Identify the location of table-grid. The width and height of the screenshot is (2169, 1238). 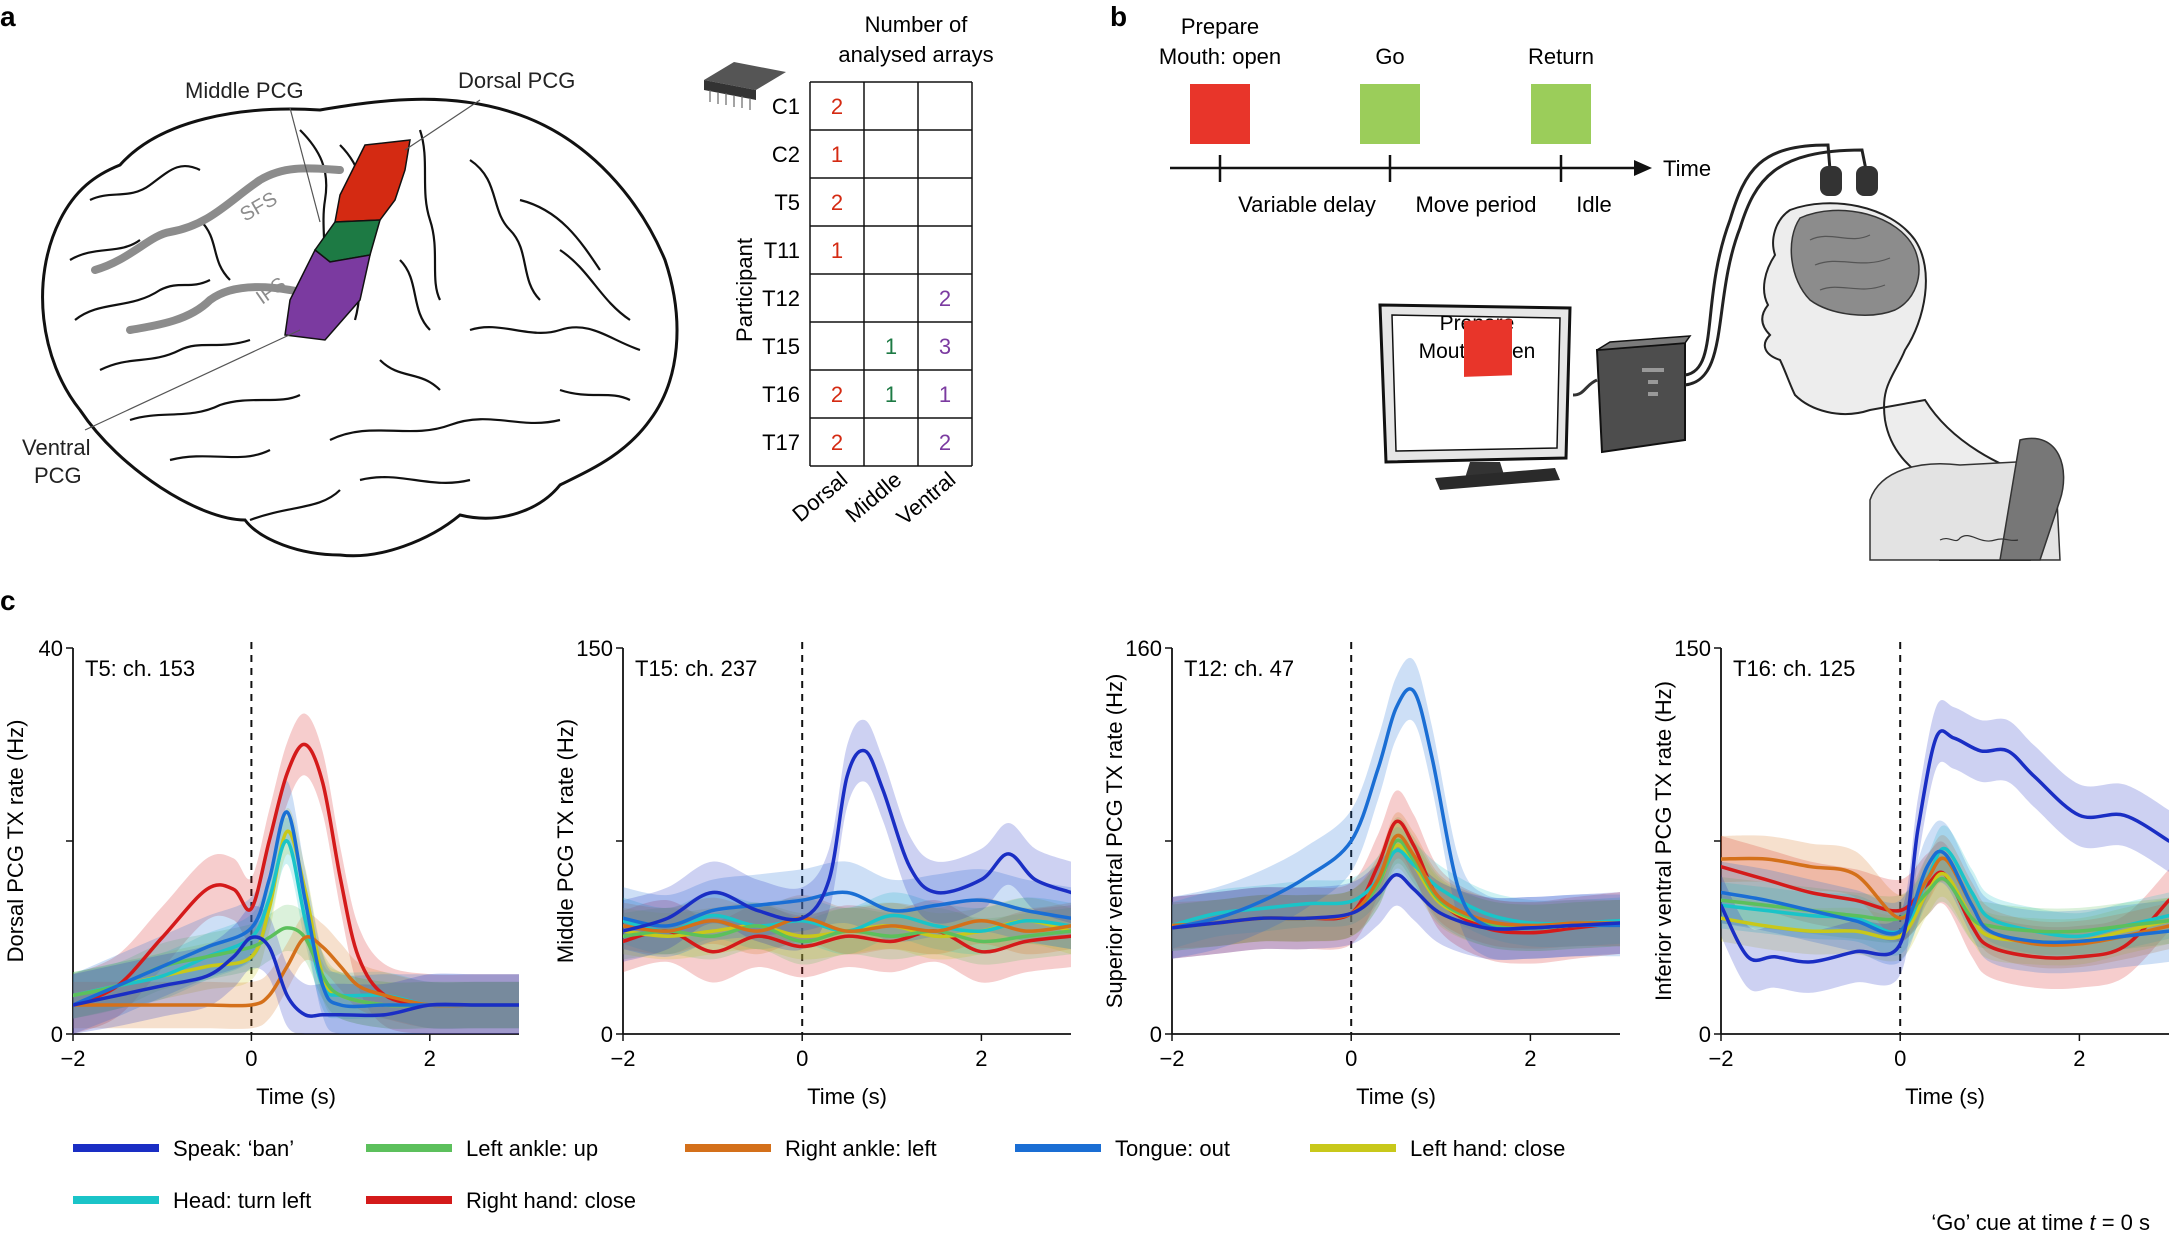
(891, 274).